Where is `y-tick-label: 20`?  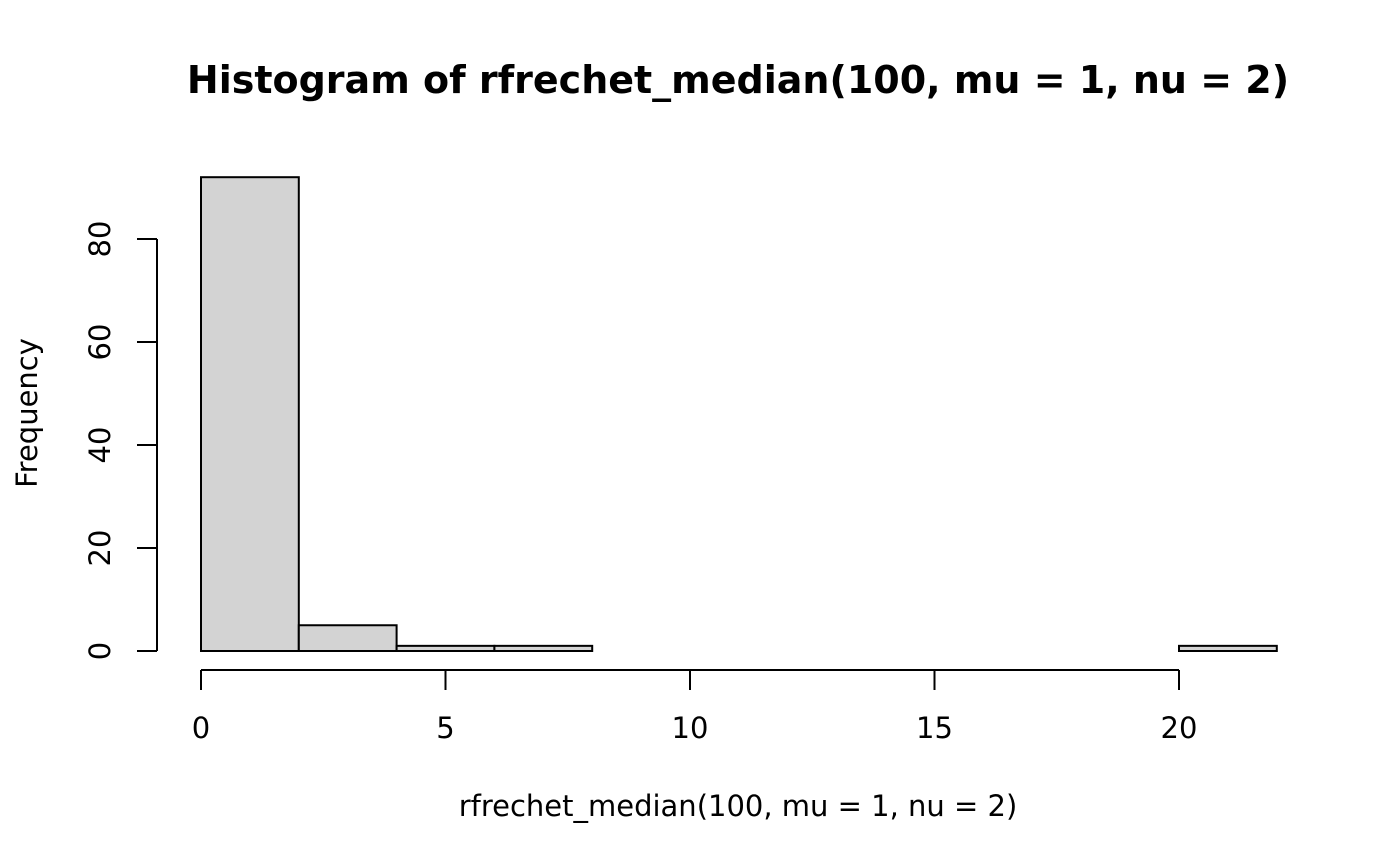
y-tick-label: 20 is located at coordinates (100, 548).